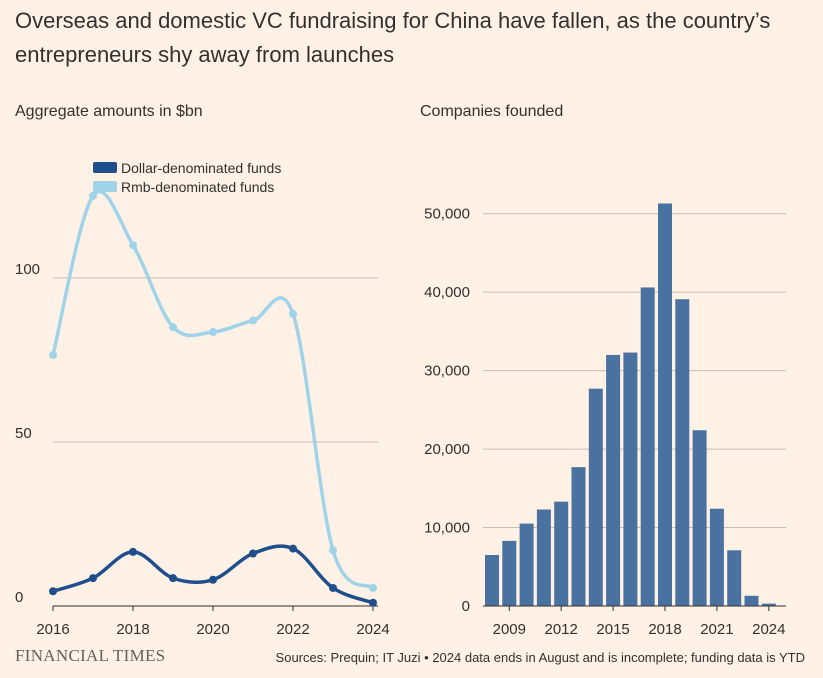 Image resolution: width=823 pixels, height=678 pixels. I want to click on x-tick-label-right: 2009, so click(509, 629).